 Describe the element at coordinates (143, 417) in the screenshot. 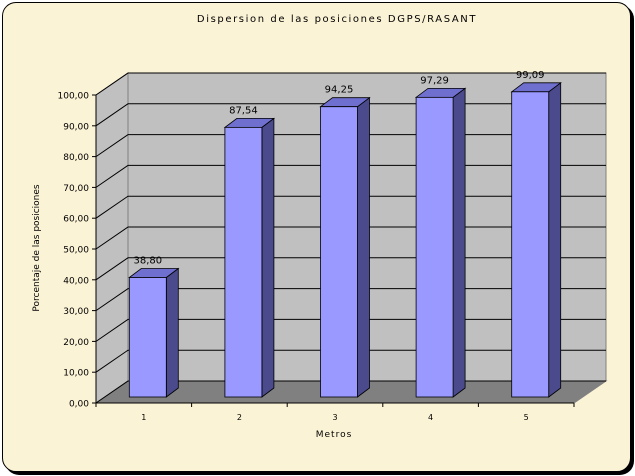

I see `x-tick-label: 1` at that location.